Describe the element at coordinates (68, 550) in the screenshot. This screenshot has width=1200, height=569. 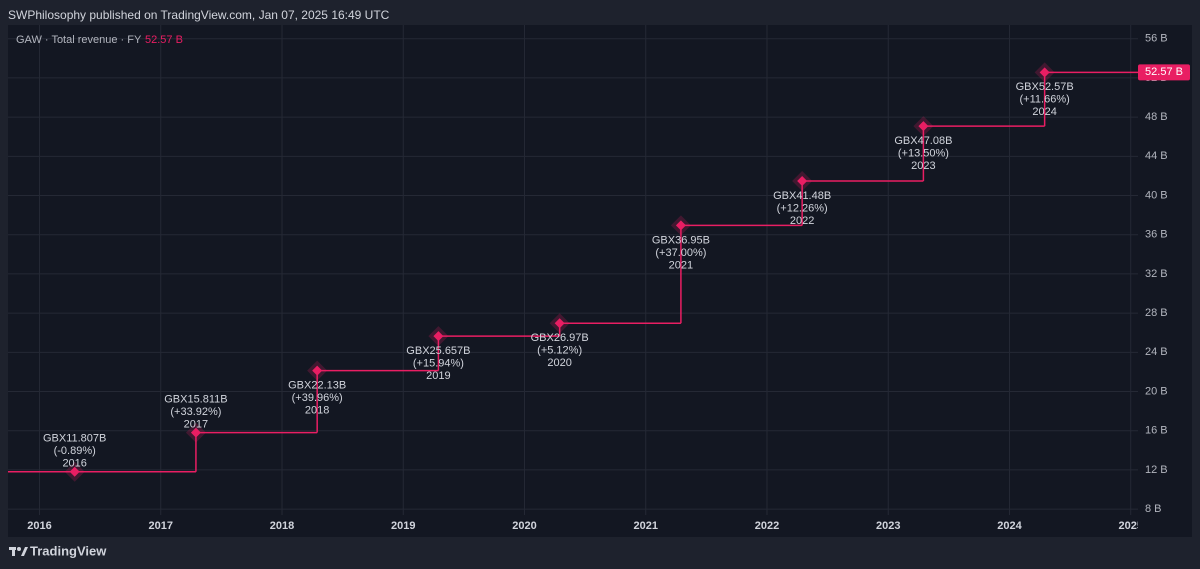
I see `brand: TradingView` at that location.